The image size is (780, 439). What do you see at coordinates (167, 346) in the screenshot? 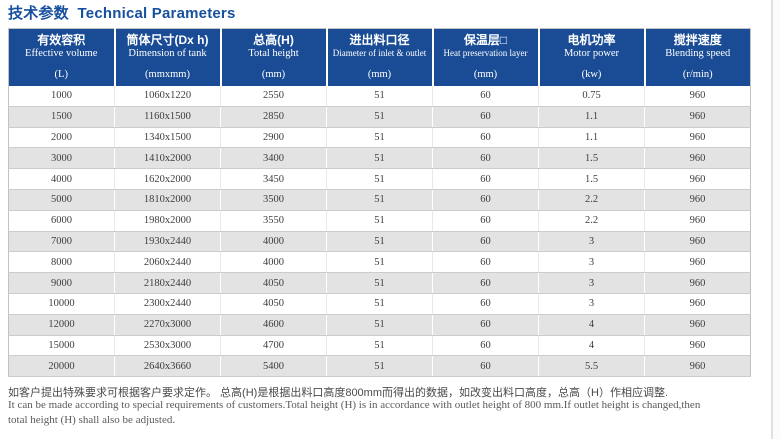
I see `cell: 2530x3000` at bounding box center [167, 346].